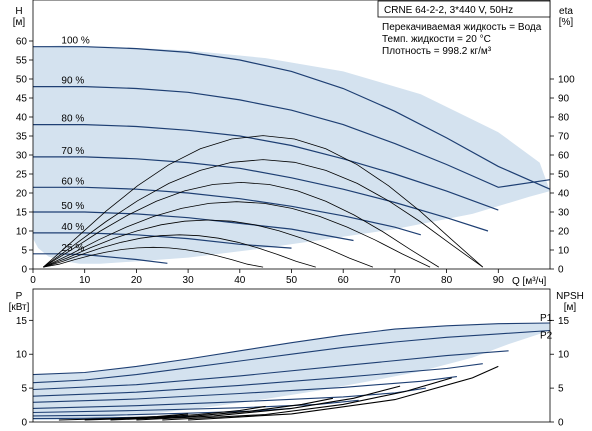  What do you see at coordinates (24, 423) in the screenshot?
I see `power-tick-label: 0` at bounding box center [24, 423].